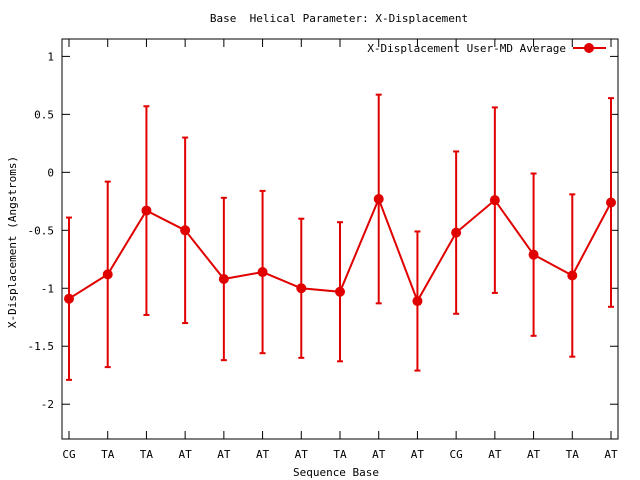 Image resolution: width=640 pixels, height=480 pixels. What do you see at coordinates (41, 230) in the screenshot?
I see `y-tick-label: -0.5` at bounding box center [41, 230].